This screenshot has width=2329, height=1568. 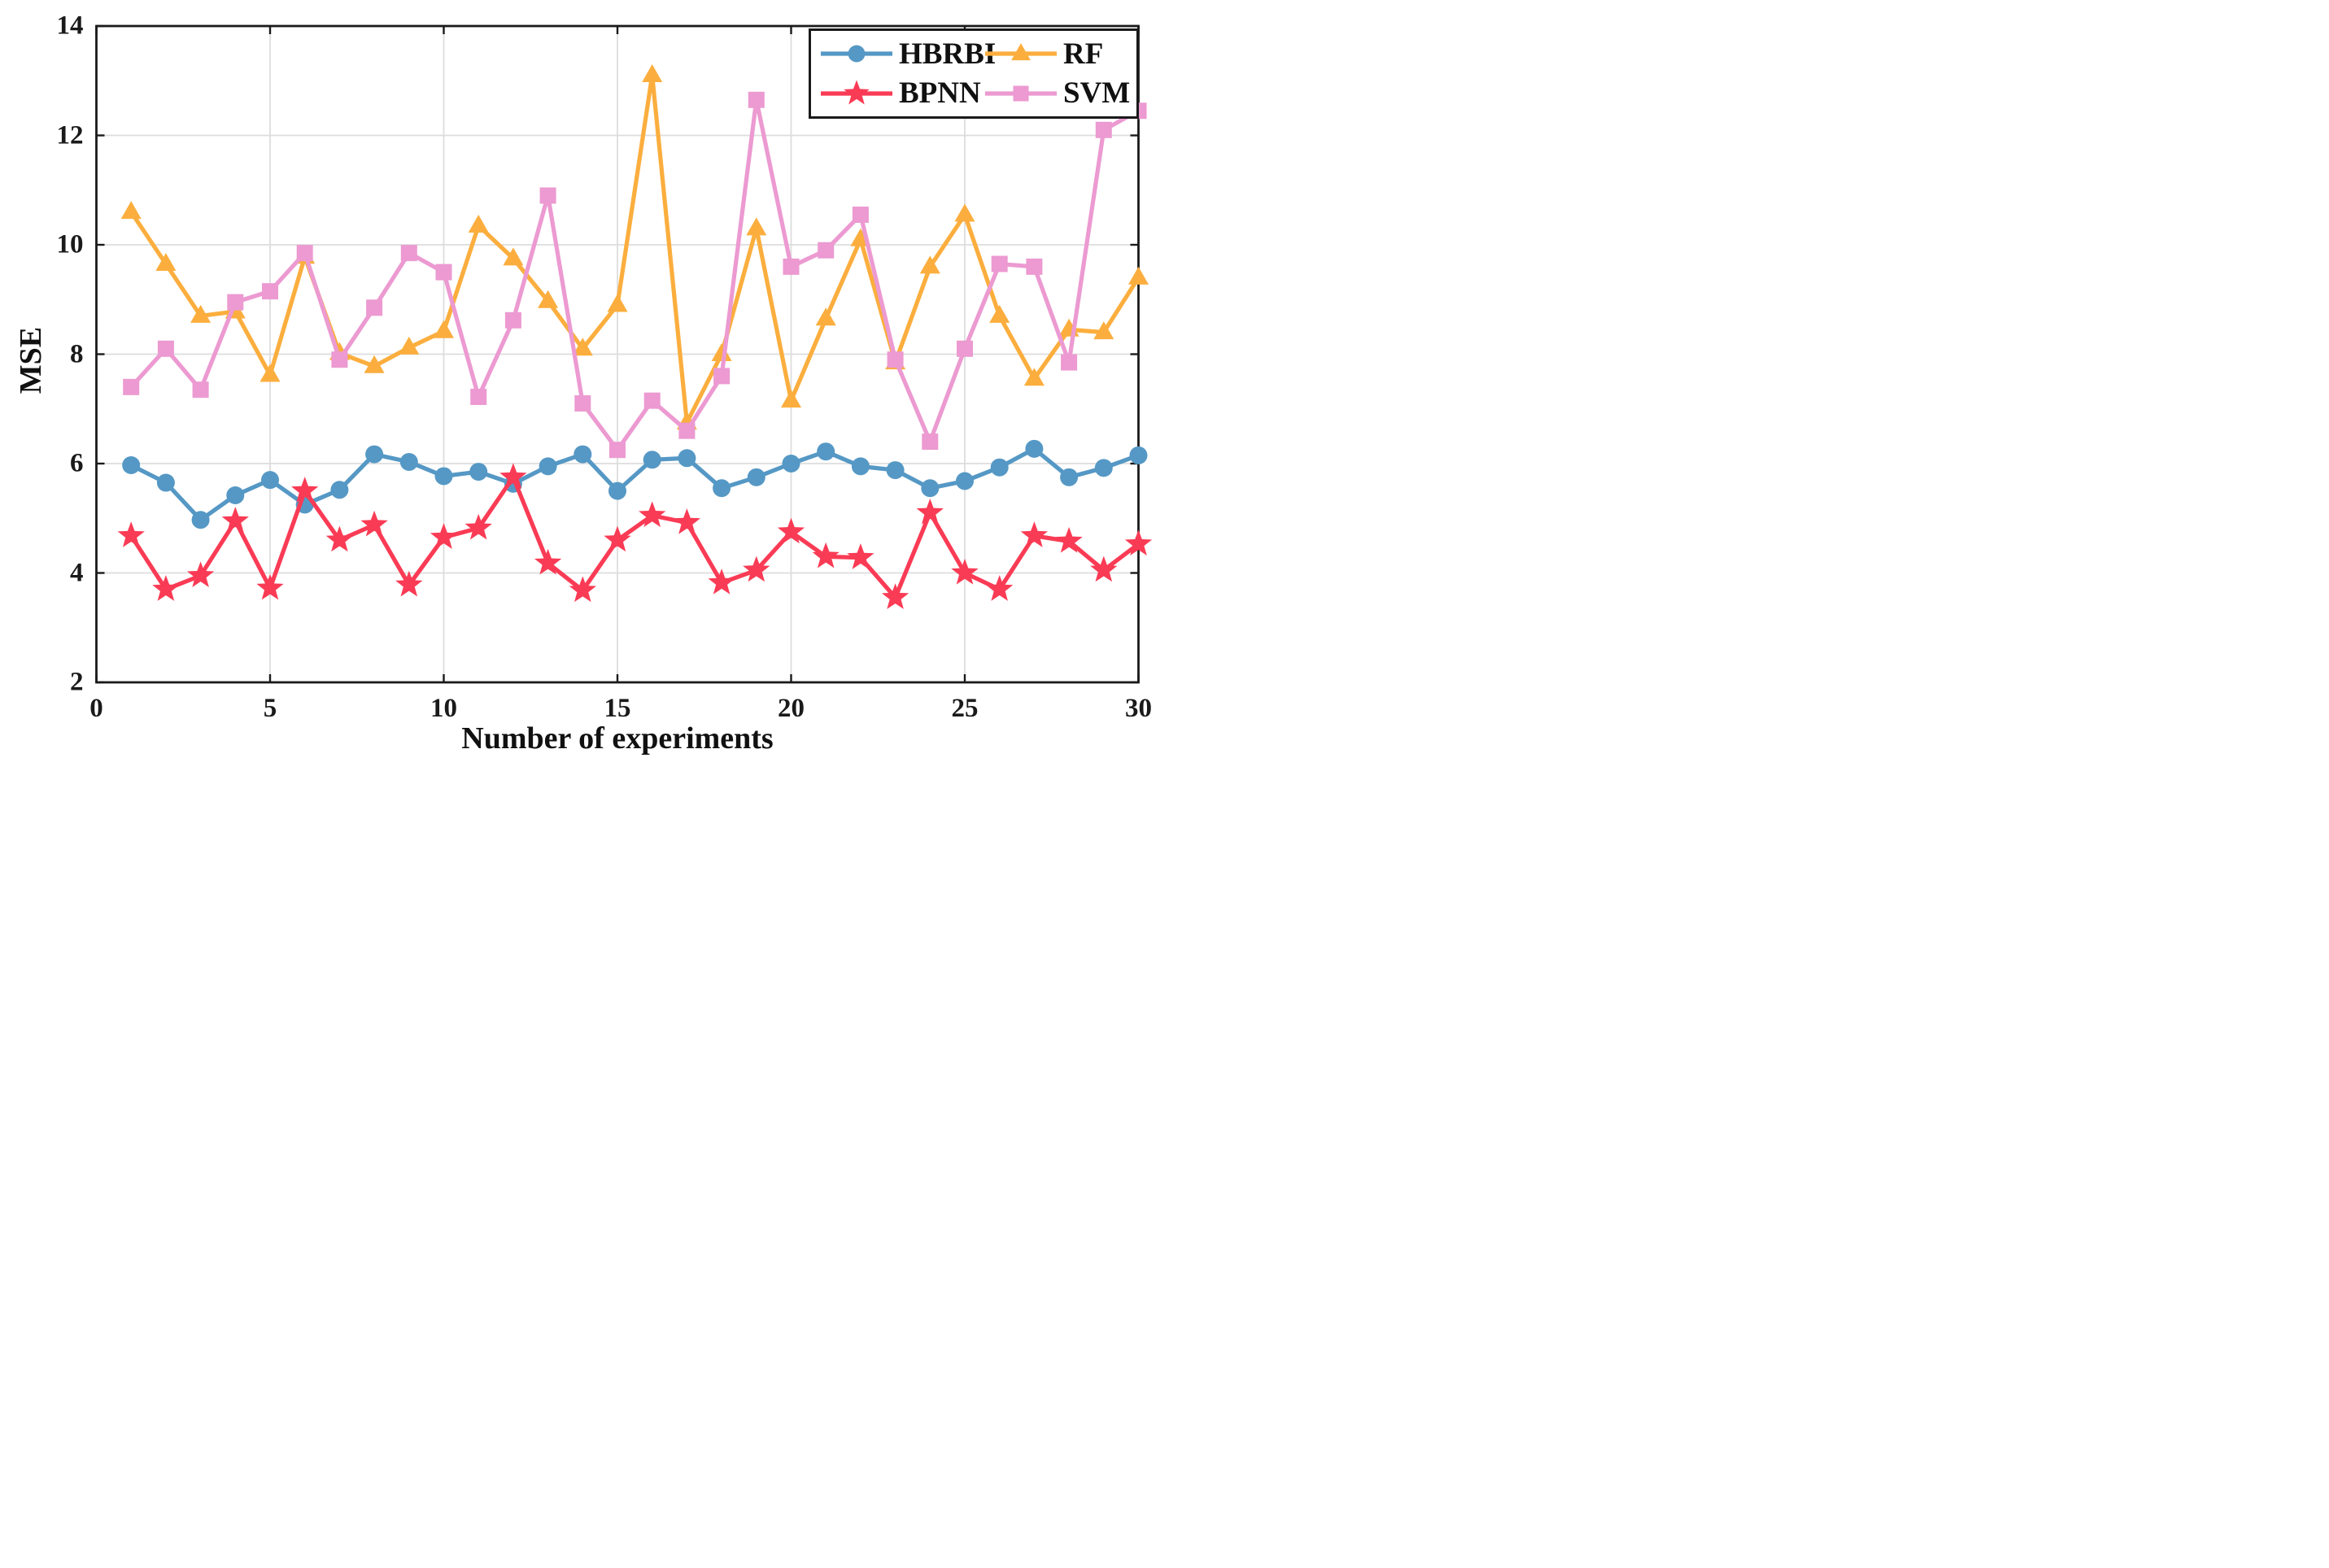 I want to click on x-axis-title: Number of experiments, so click(x=617, y=738).